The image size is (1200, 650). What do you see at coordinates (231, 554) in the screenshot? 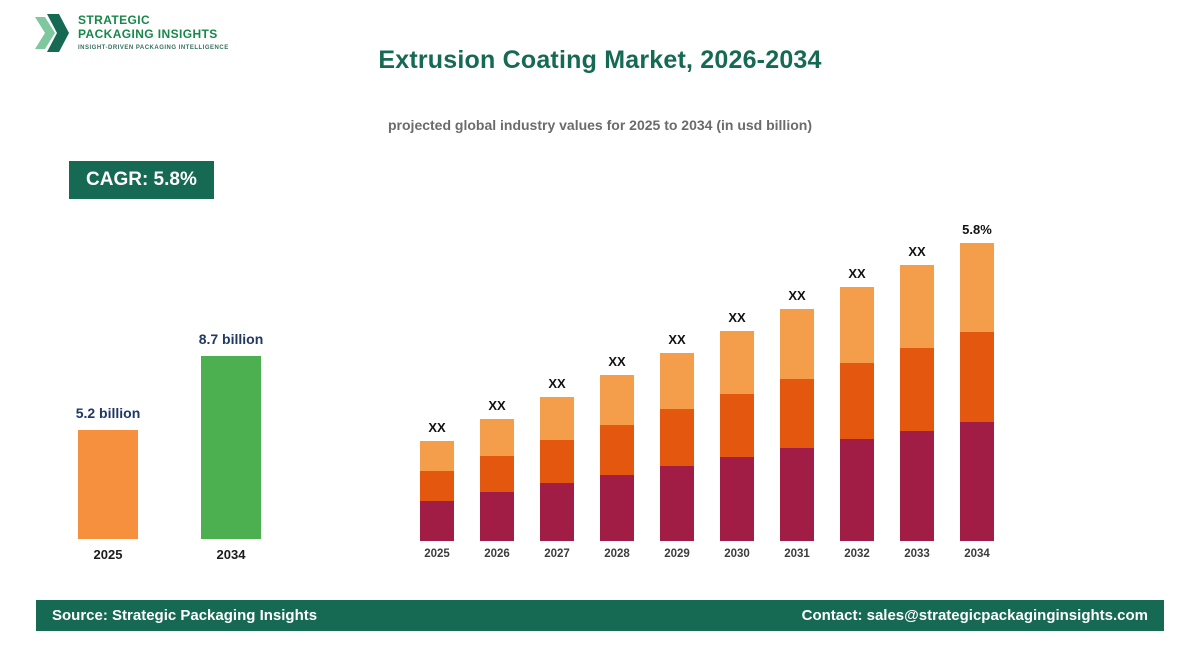
I see `summary-year-label: 2034` at bounding box center [231, 554].